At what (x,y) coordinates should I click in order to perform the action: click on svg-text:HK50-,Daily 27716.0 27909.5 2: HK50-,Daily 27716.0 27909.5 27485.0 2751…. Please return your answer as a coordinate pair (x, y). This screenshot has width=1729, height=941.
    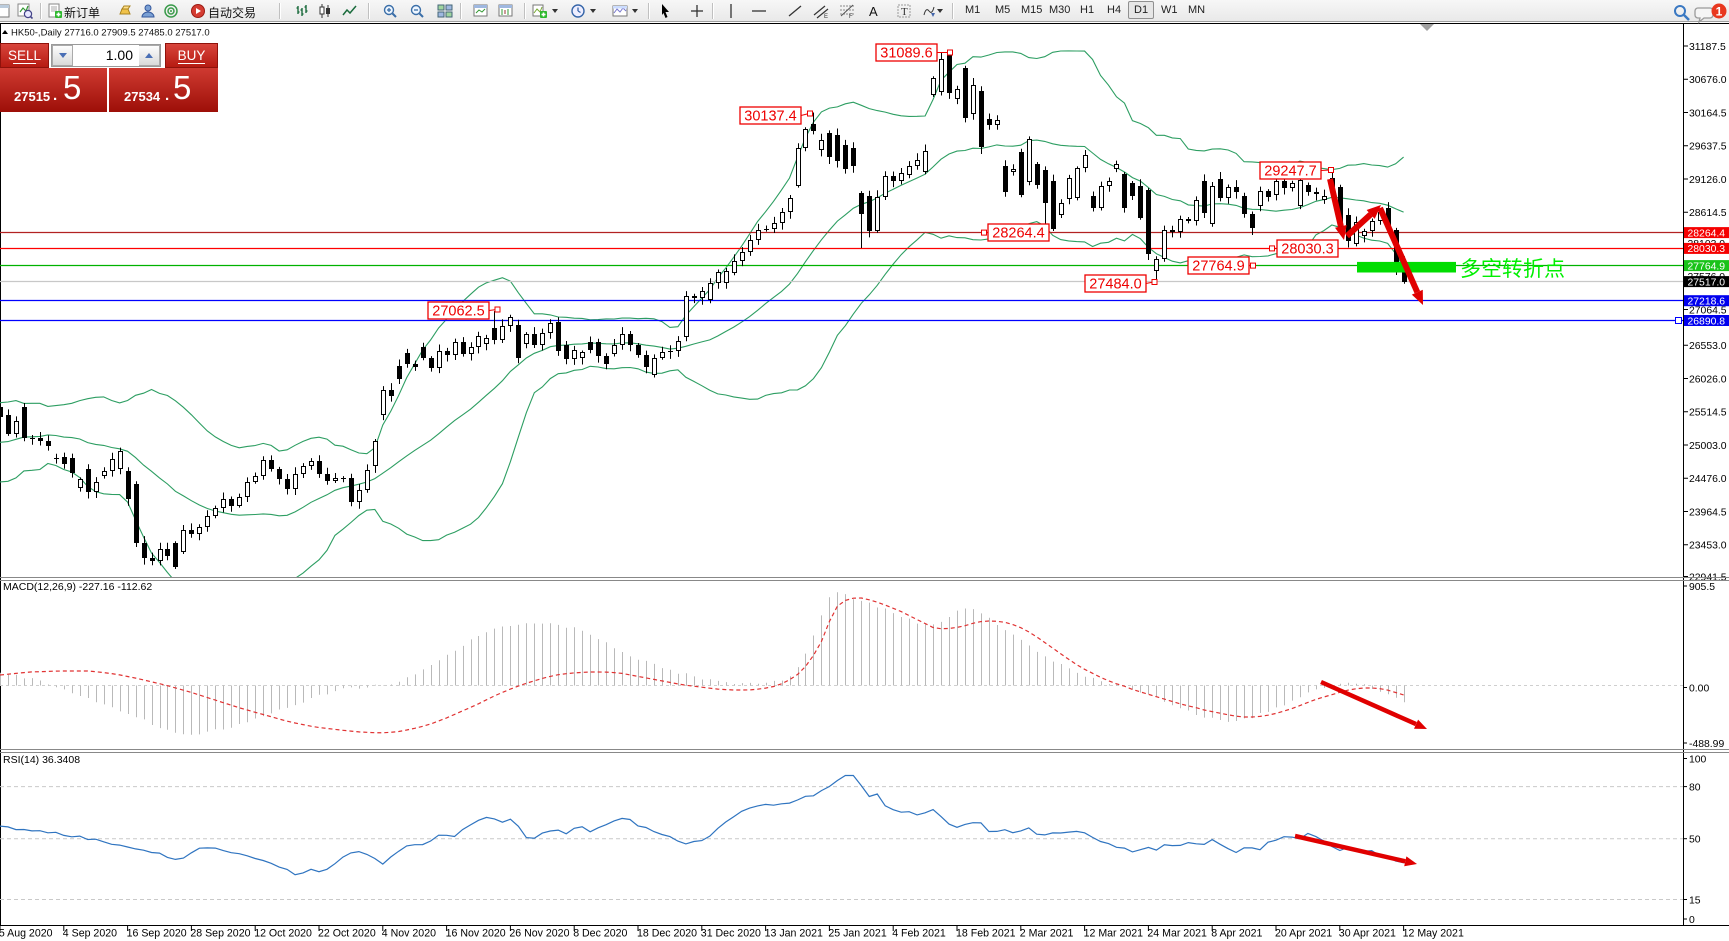
    Looking at the image, I should click on (110, 33).